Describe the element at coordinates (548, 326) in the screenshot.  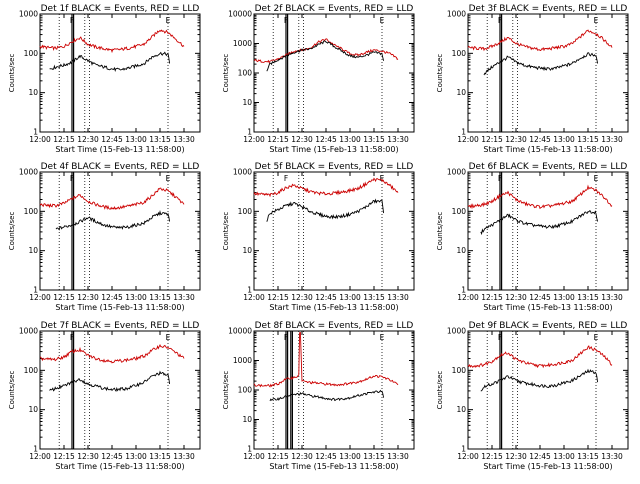
I see `panel-title: Det 9f BLACK = Events, RED = LLD` at that location.